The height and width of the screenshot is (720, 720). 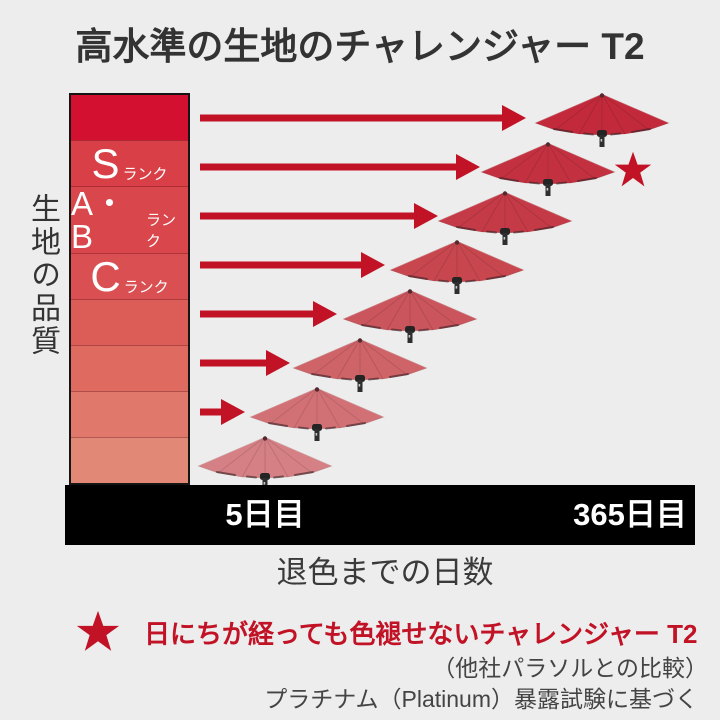 I want to click on rank-label: C, so click(x=105, y=276).